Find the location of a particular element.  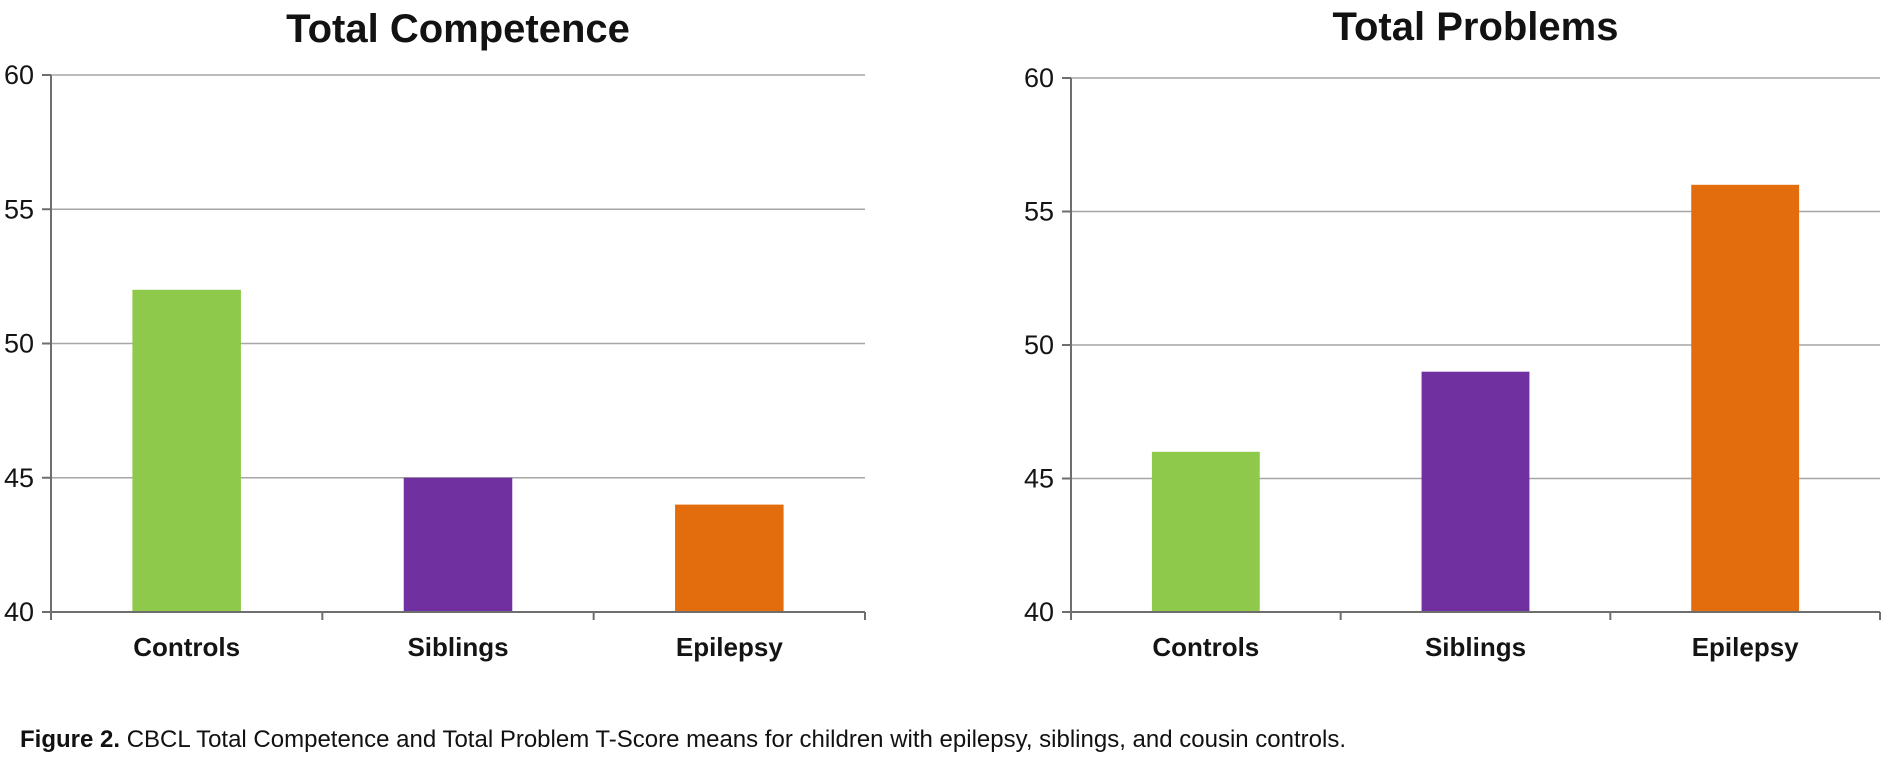

figure-caption-label: Figure 2. is located at coordinates (70, 739).